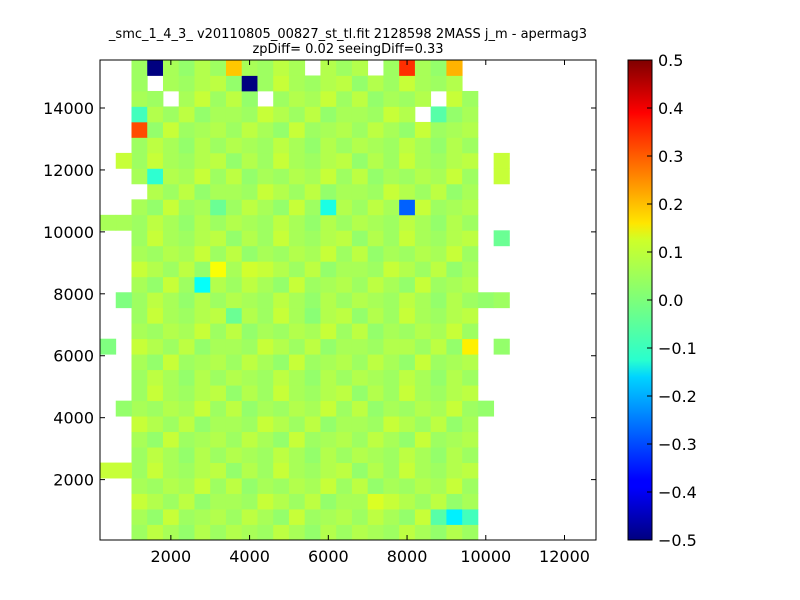  I want to click on x-tick-label: 10000, so click(485, 556).